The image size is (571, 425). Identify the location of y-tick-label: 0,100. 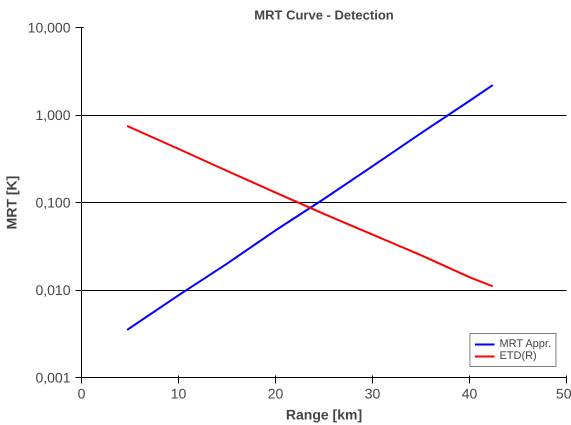
(53, 202).